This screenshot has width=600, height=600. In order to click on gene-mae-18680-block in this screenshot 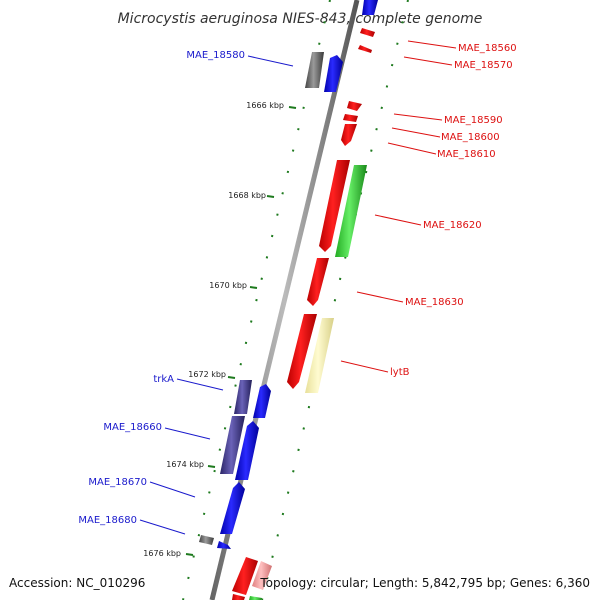, I will do `click(206, 540)`.